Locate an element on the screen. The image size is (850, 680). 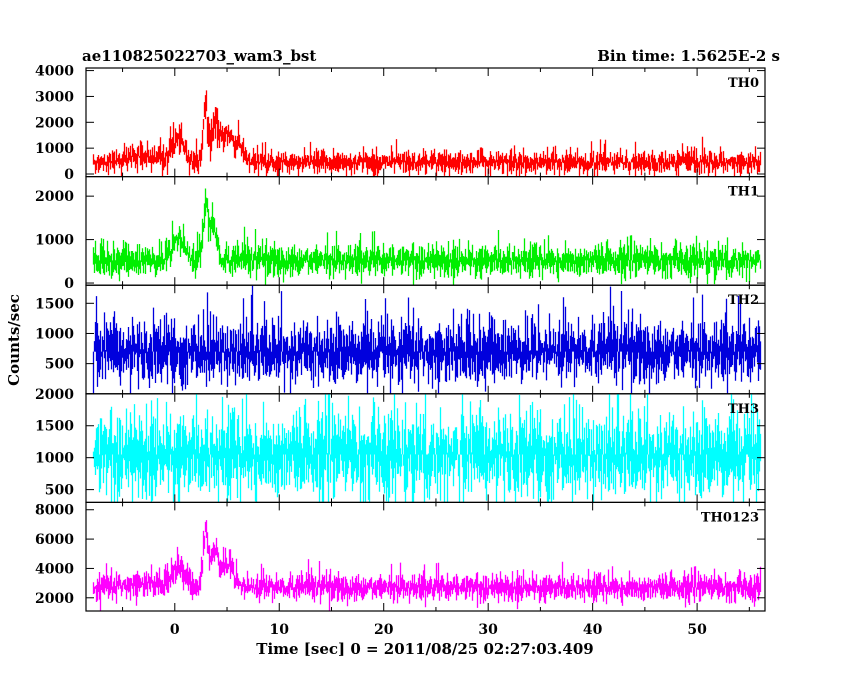
panel-th0123: TH0123 2000 4000 6000 8000 is located at coordinates (400, 556).